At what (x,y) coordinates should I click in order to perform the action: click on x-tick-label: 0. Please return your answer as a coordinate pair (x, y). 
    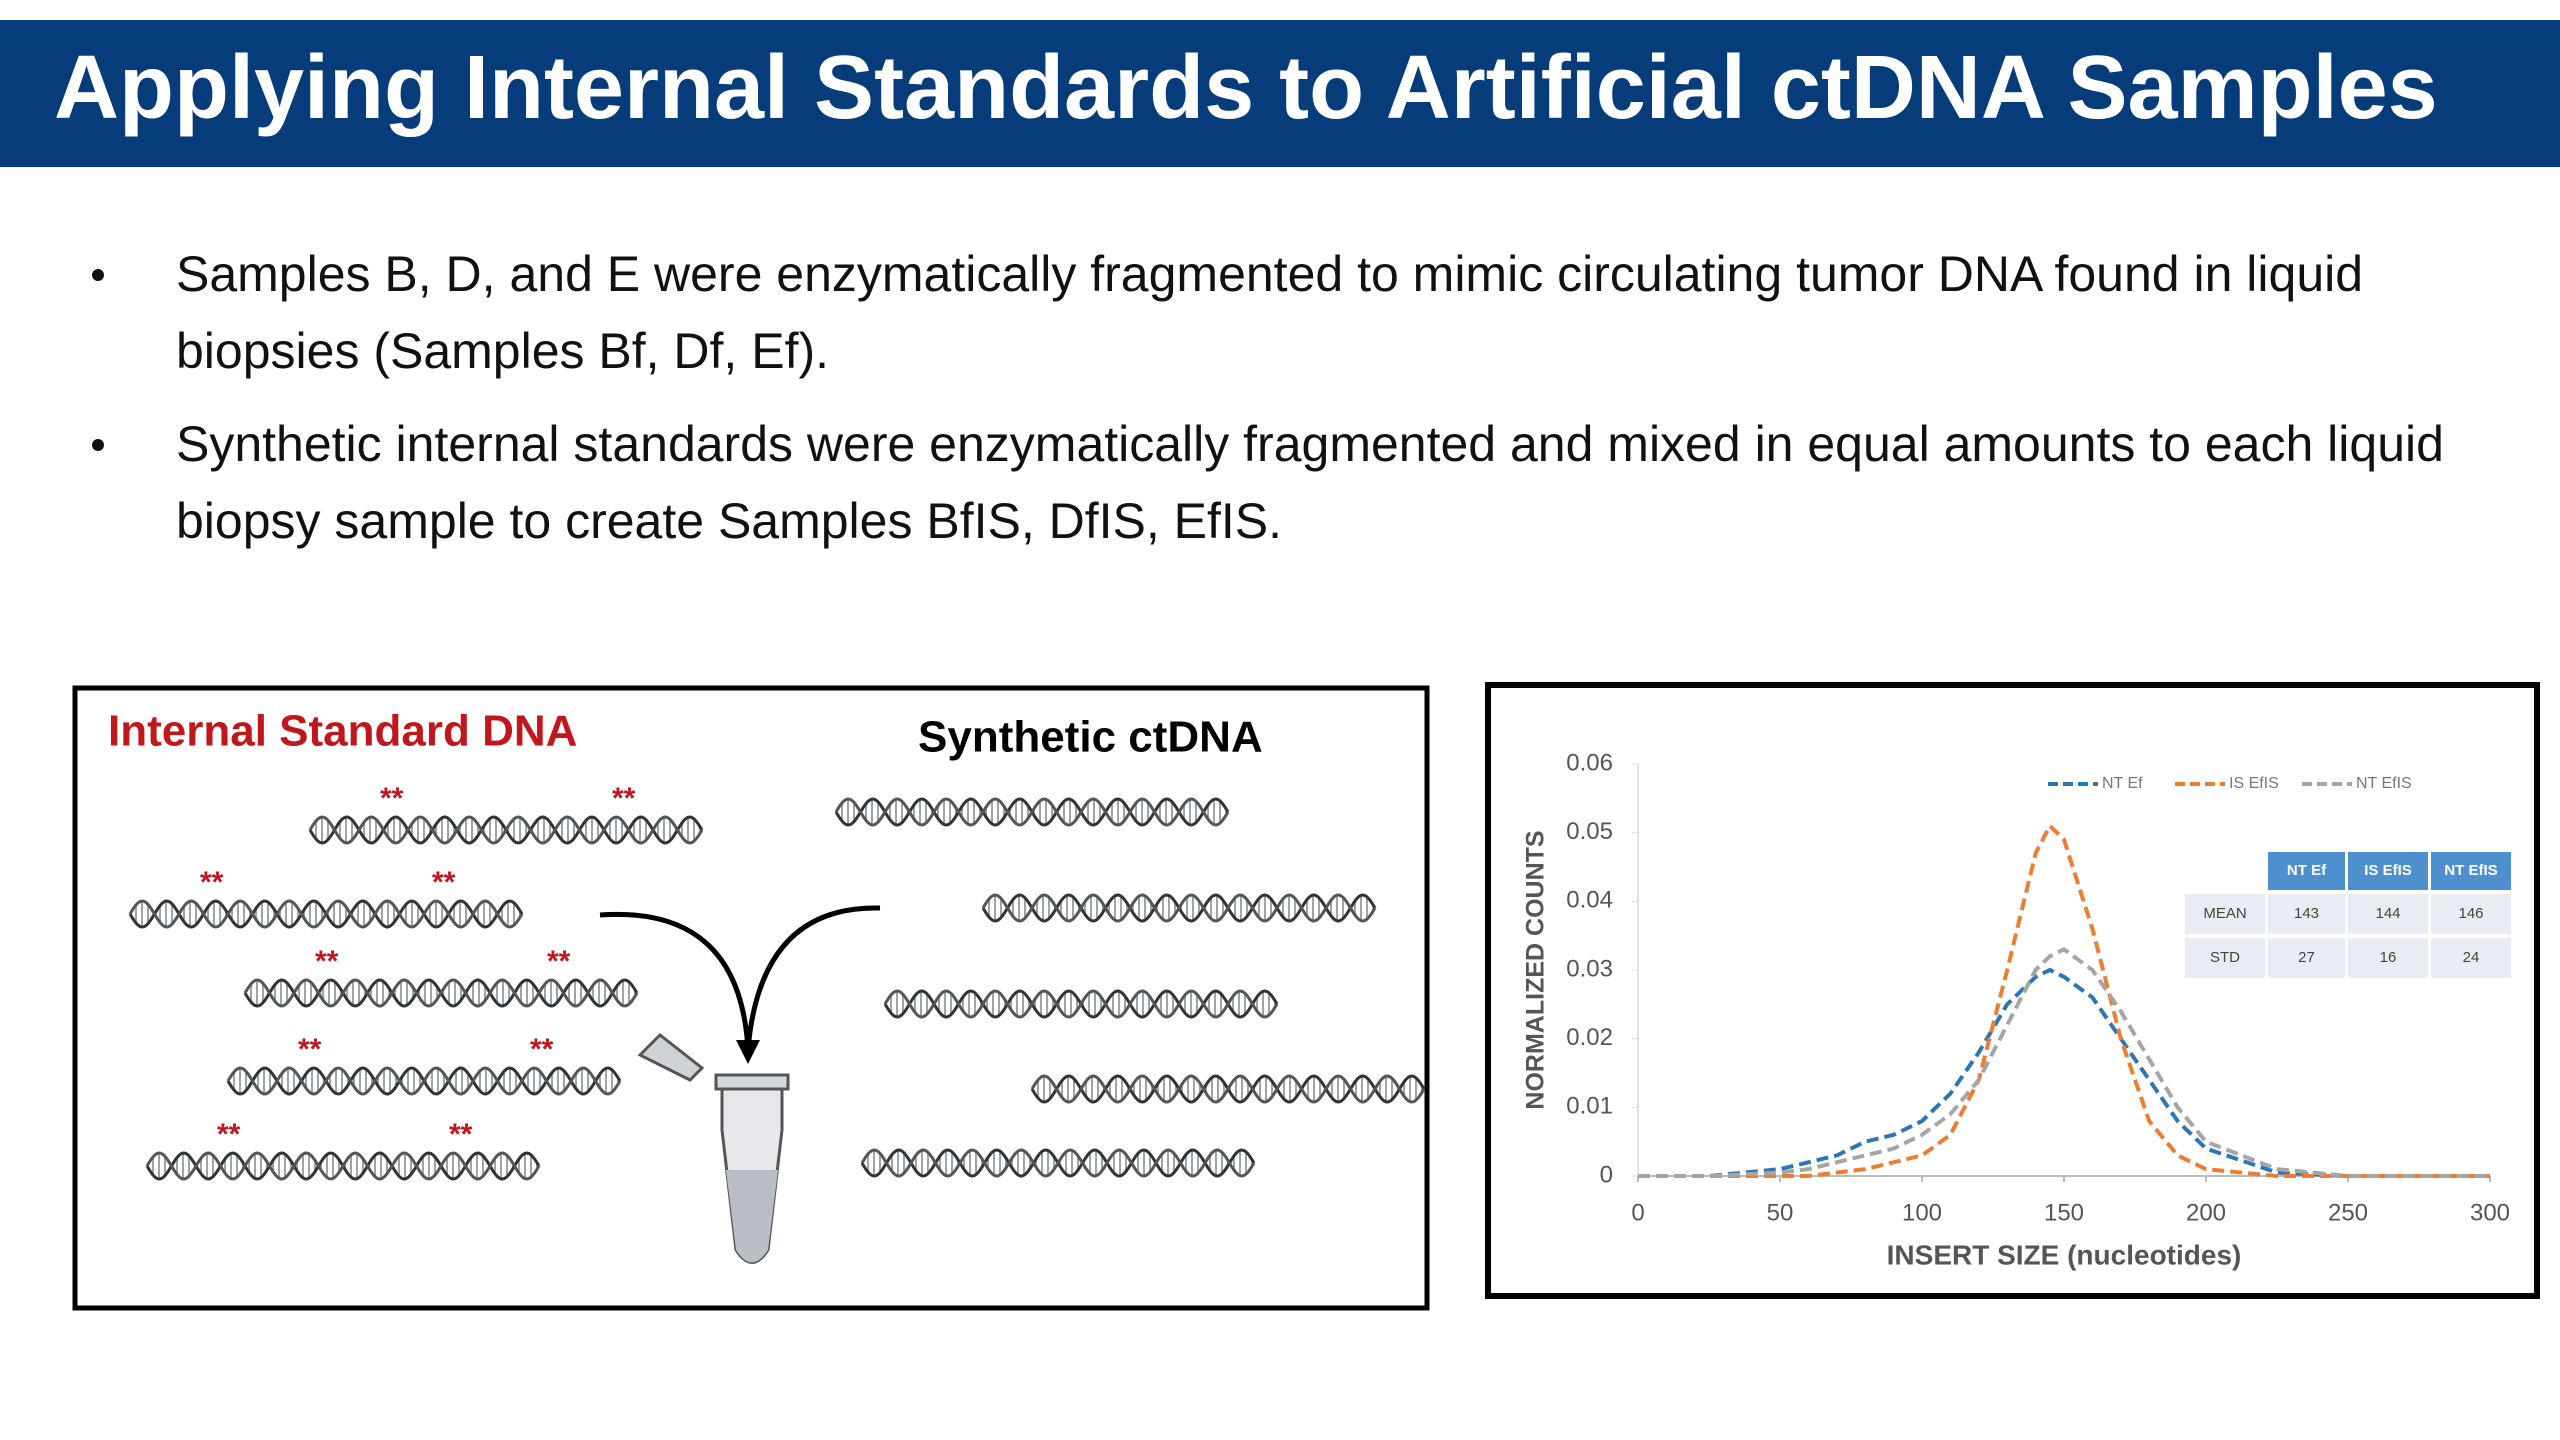
    Looking at the image, I should click on (1637, 1212).